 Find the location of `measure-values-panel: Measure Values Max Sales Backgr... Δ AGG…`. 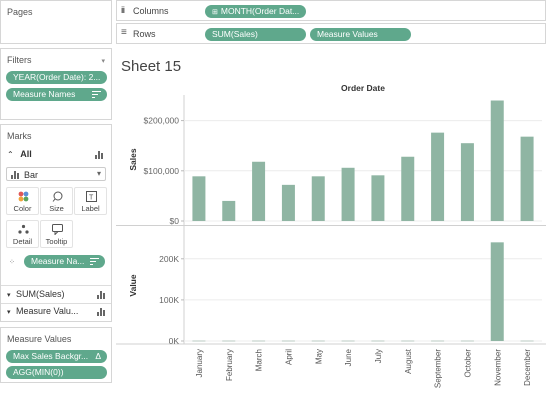

measure-values-panel: Measure Values Max Sales Backgr... Δ AGG… is located at coordinates (56, 355).